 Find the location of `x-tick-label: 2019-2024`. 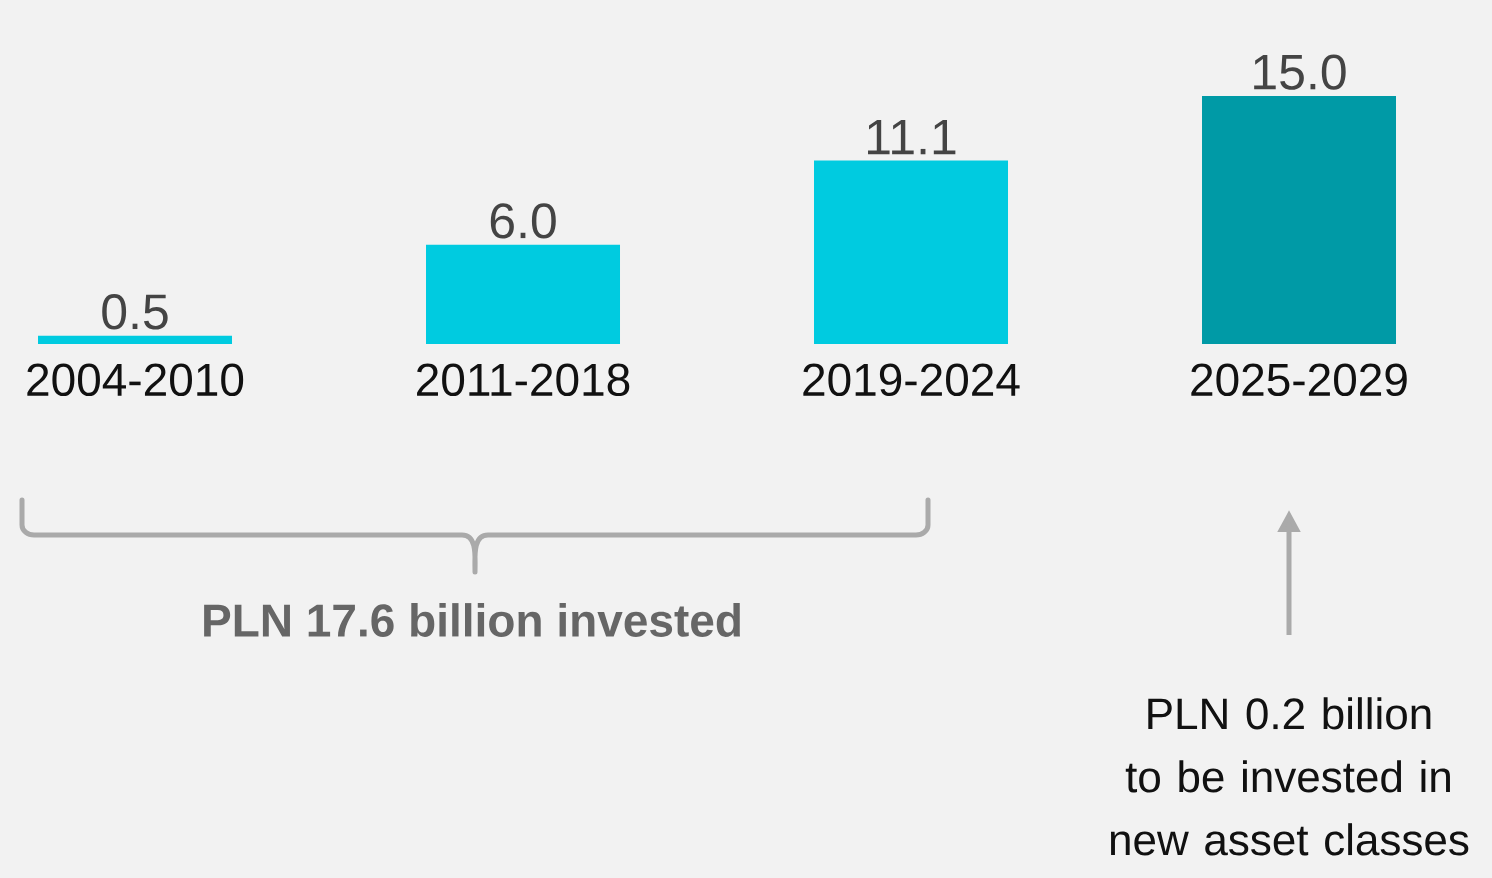

x-tick-label: 2019-2024 is located at coordinates (911, 380).